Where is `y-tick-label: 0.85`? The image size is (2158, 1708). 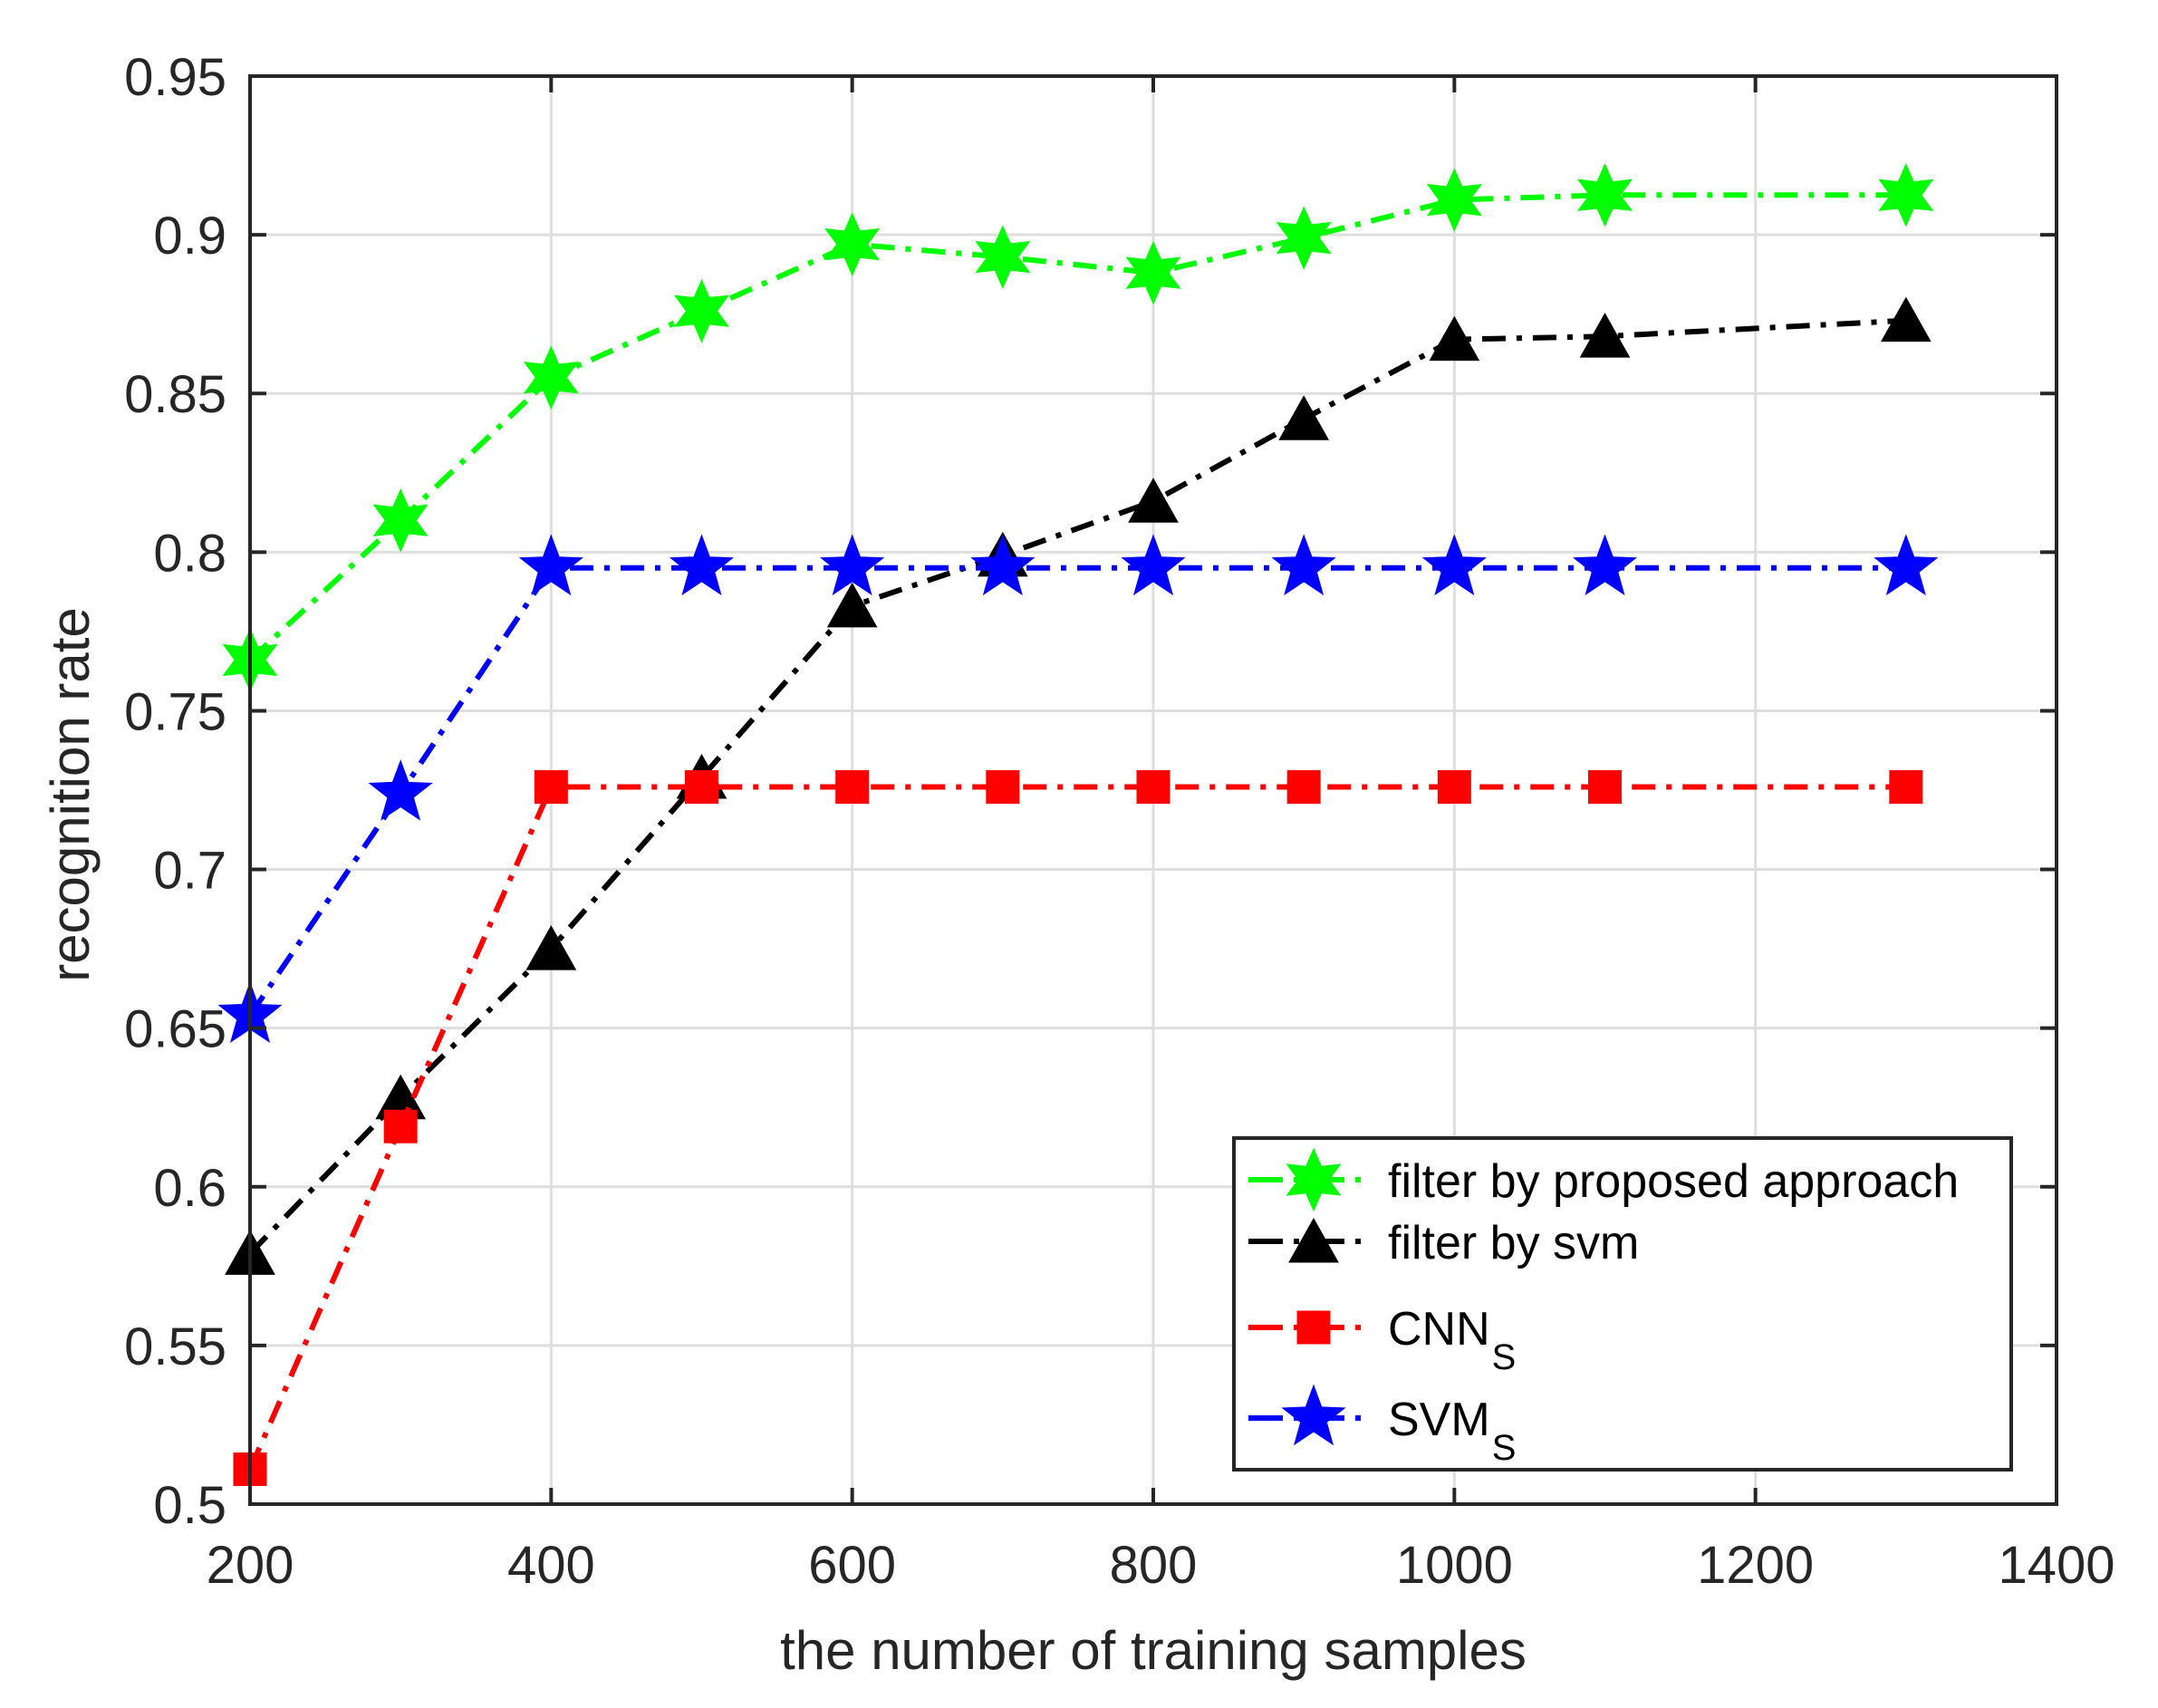
y-tick-label: 0.85 is located at coordinates (175, 394).